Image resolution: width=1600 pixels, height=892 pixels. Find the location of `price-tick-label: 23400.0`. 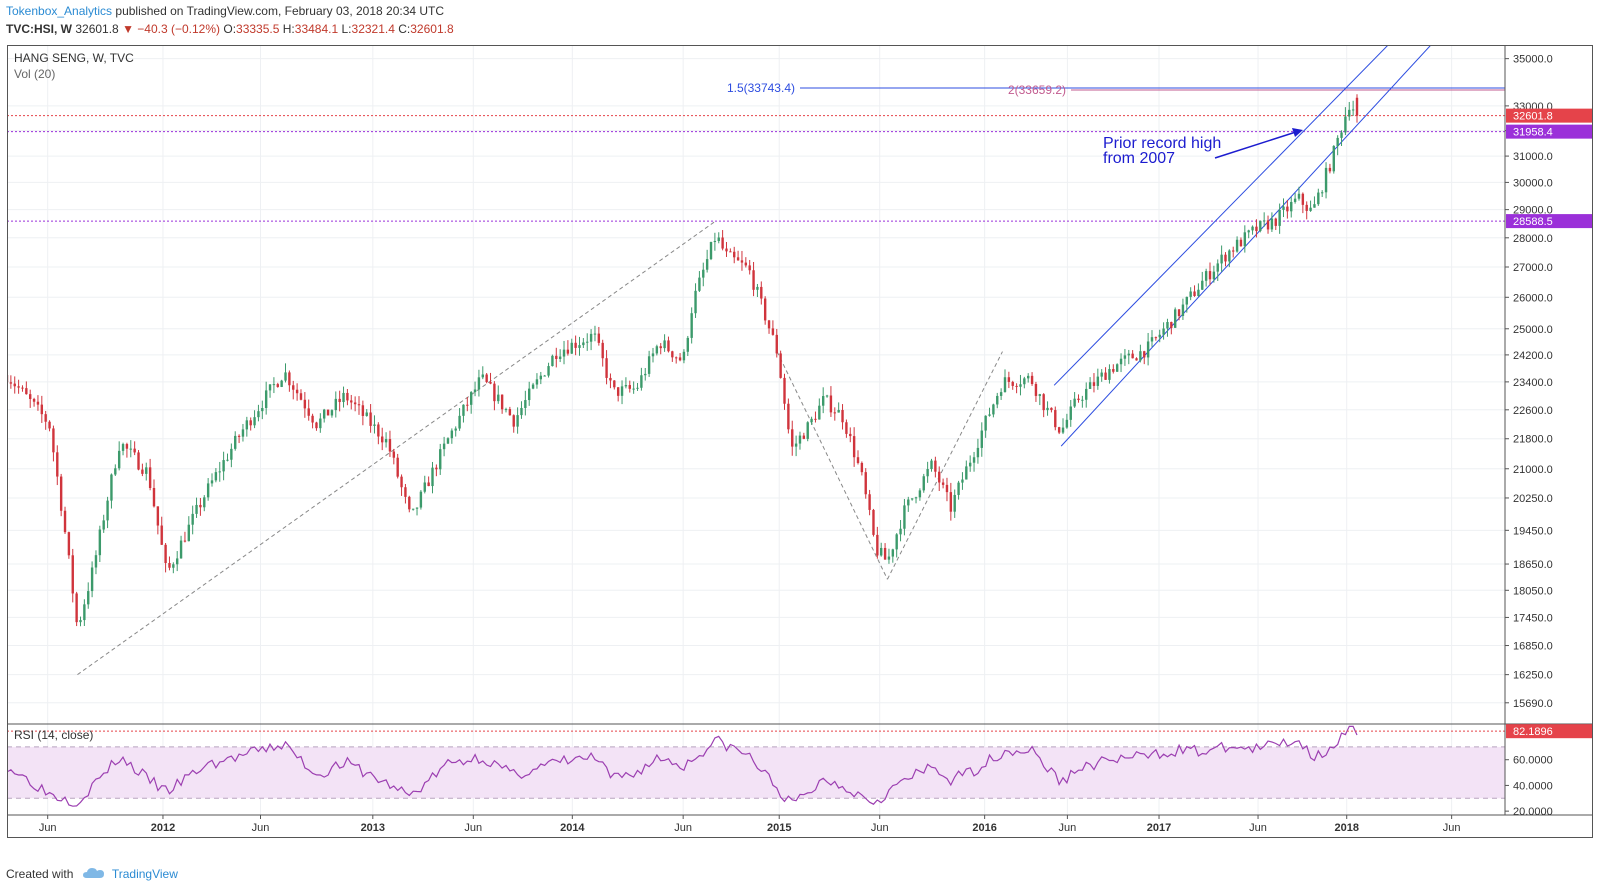

price-tick-label: 23400.0 is located at coordinates (1533, 383).